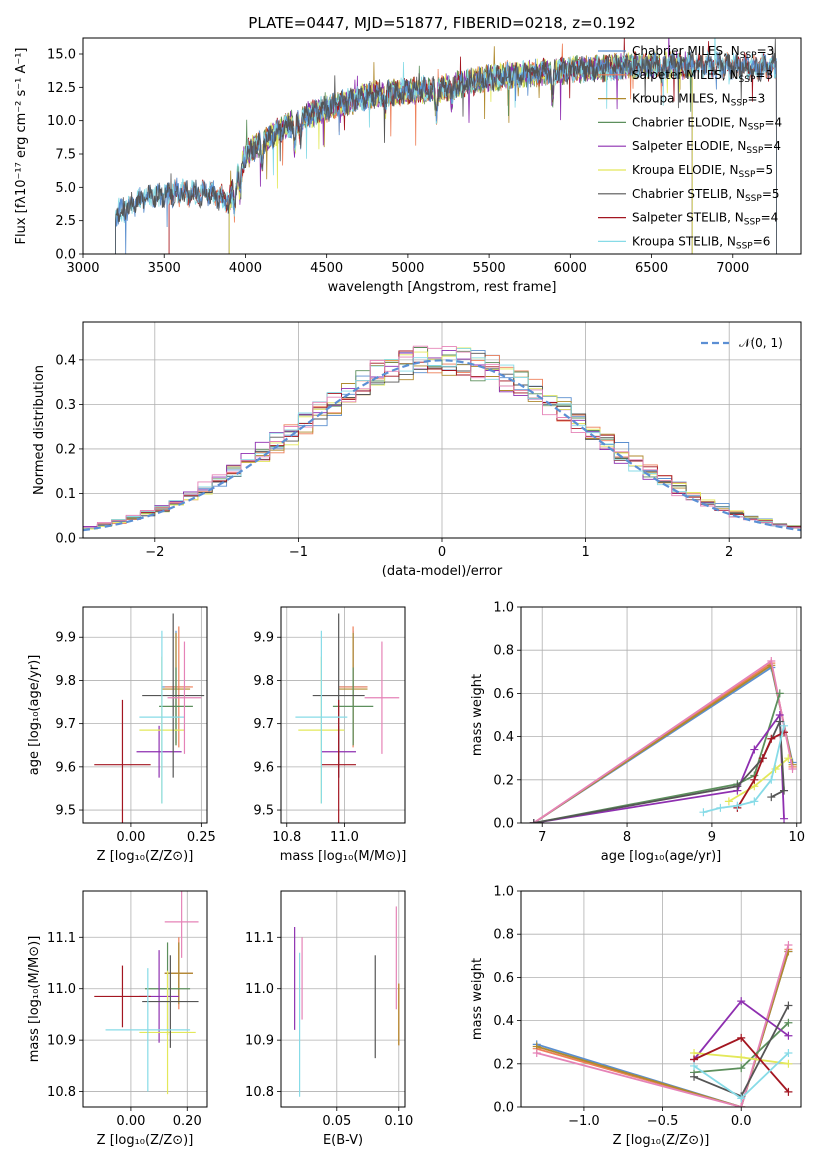 Image resolution: width=819 pixels, height=1170 pixels. What do you see at coordinates (130, 1121) in the screenshot?
I see `x-tick-label: 0.00` at bounding box center [130, 1121].